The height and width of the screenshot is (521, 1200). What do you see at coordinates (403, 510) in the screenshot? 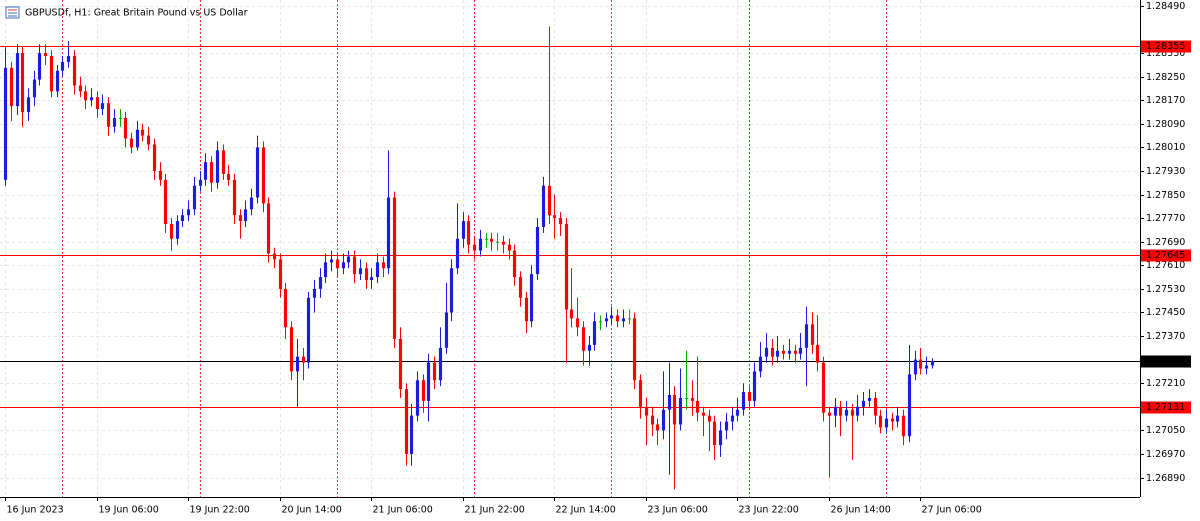
I see `x-tick-label: 21 Jun 06:00` at bounding box center [403, 510].